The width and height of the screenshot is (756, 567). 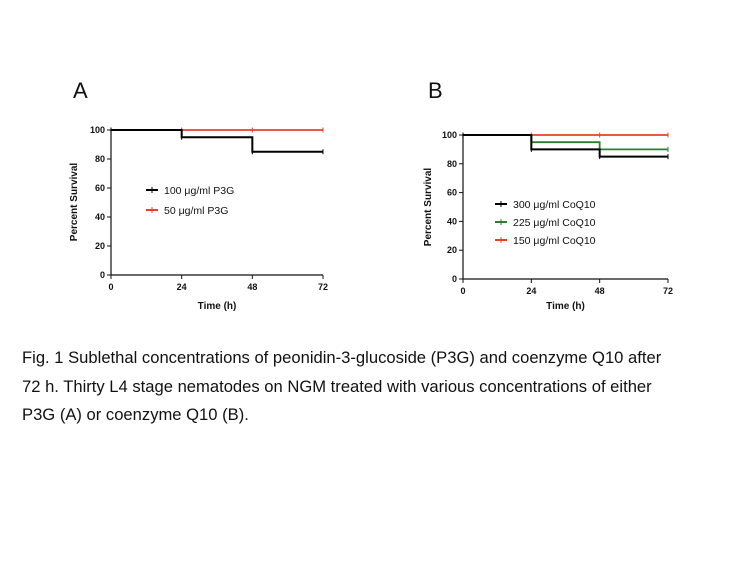 What do you see at coordinates (80, 90) in the screenshot?
I see `panel-label-a: A` at bounding box center [80, 90].